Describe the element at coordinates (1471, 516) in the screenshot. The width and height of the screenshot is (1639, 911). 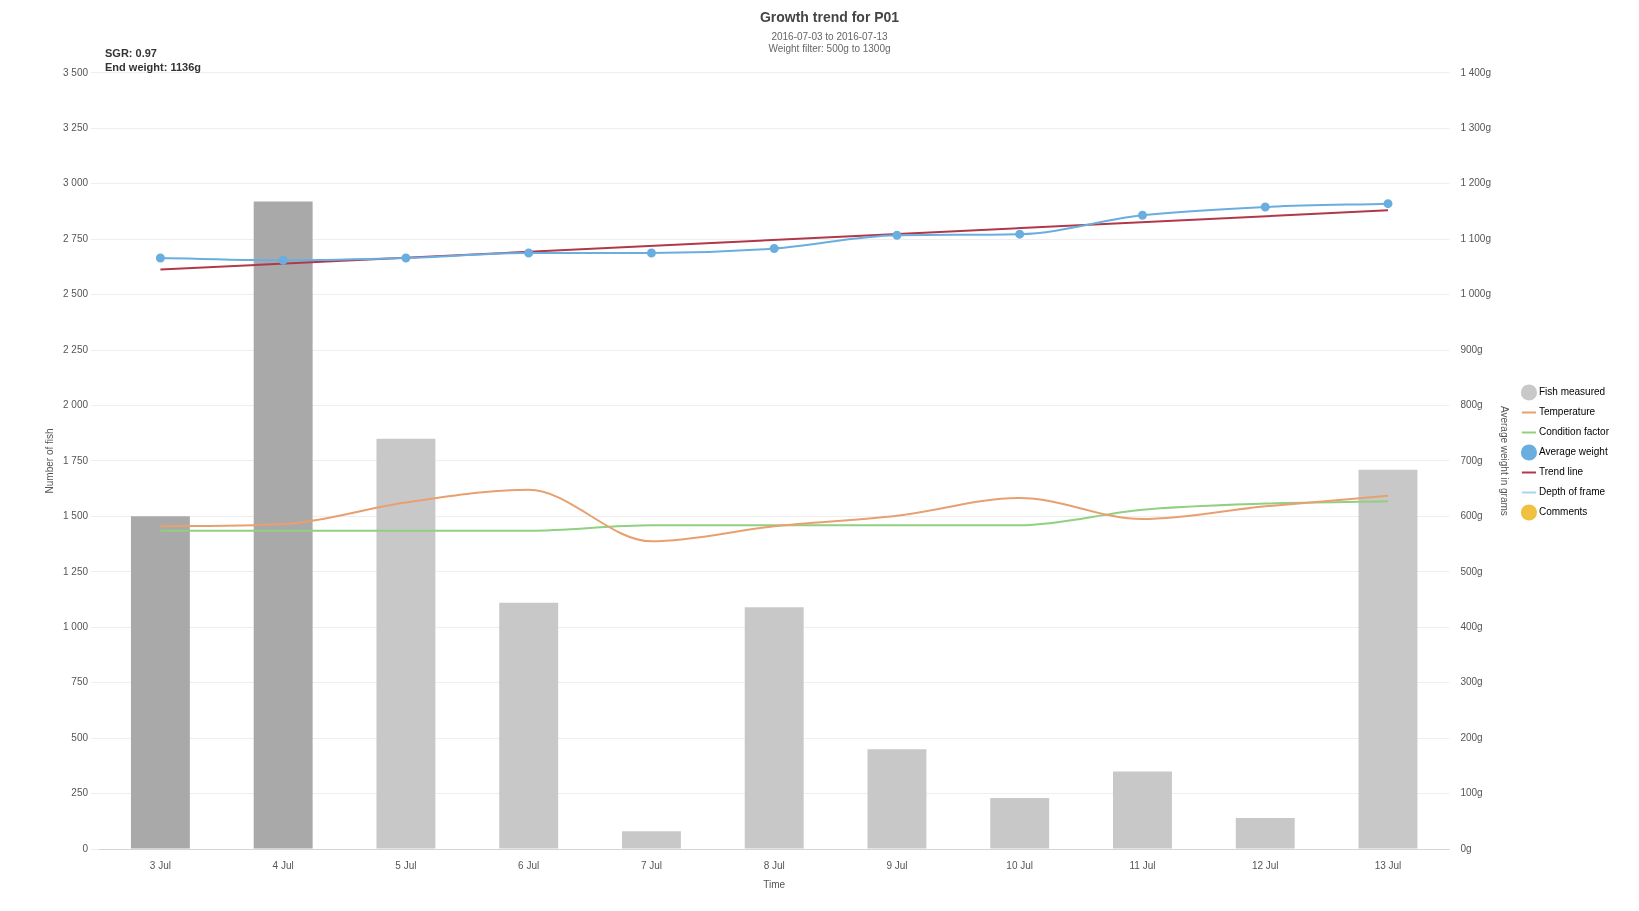
I see `y2-tick-label: 600g` at that location.